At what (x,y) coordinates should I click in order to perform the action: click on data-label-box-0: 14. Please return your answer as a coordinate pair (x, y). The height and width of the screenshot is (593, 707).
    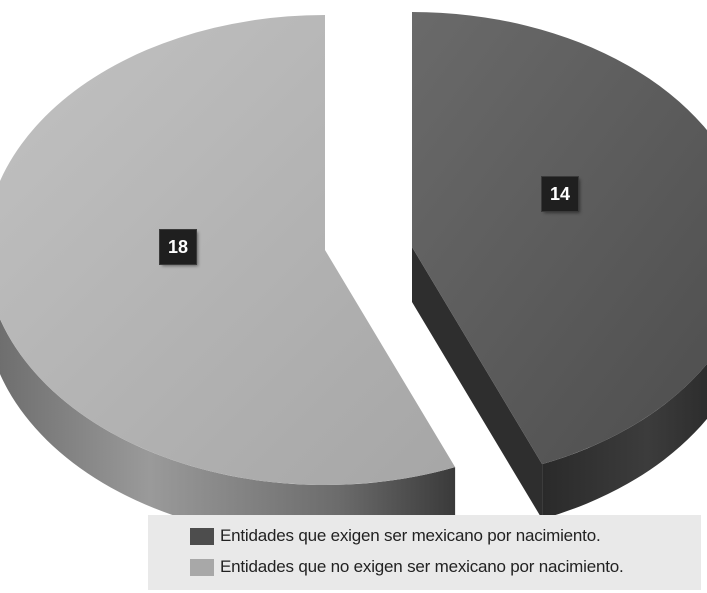
    Looking at the image, I should click on (560, 194).